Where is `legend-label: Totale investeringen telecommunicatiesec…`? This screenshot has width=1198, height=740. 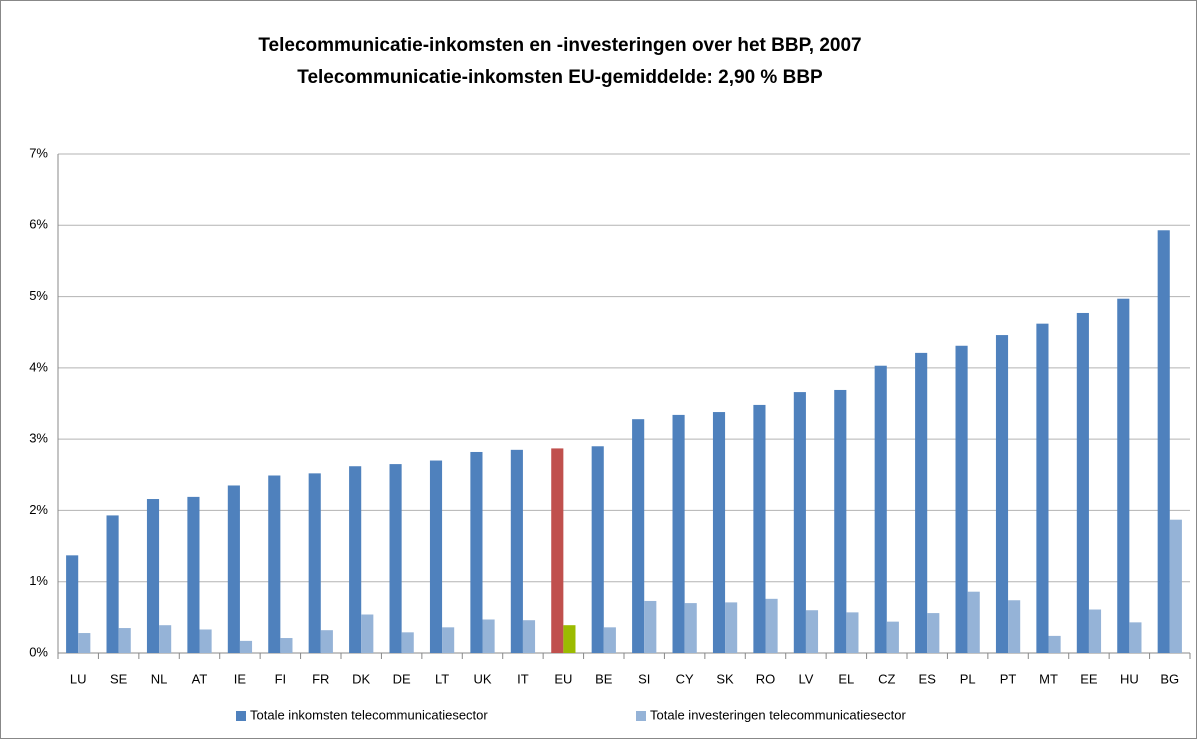
legend-label: Totale investeringen telecommunicatiesec… is located at coordinates (778, 714).